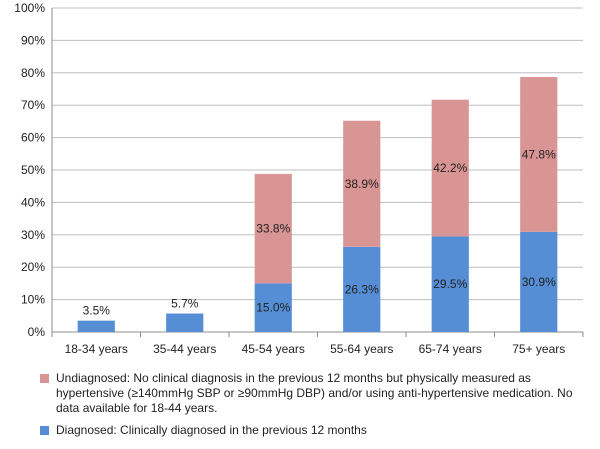 Image resolution: width=600 pixels, height=449 pixels. What do you see at coordinates (37, 332) in the screenshot?
I see `y-tick-label: 0%` at bounding box center [37, 332].